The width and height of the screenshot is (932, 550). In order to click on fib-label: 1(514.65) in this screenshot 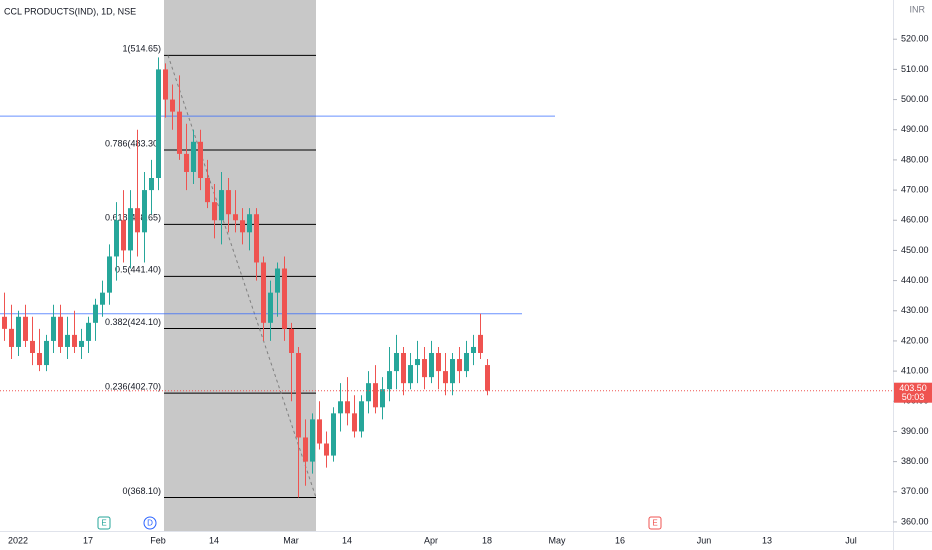, I will do `click(141, 49)`.